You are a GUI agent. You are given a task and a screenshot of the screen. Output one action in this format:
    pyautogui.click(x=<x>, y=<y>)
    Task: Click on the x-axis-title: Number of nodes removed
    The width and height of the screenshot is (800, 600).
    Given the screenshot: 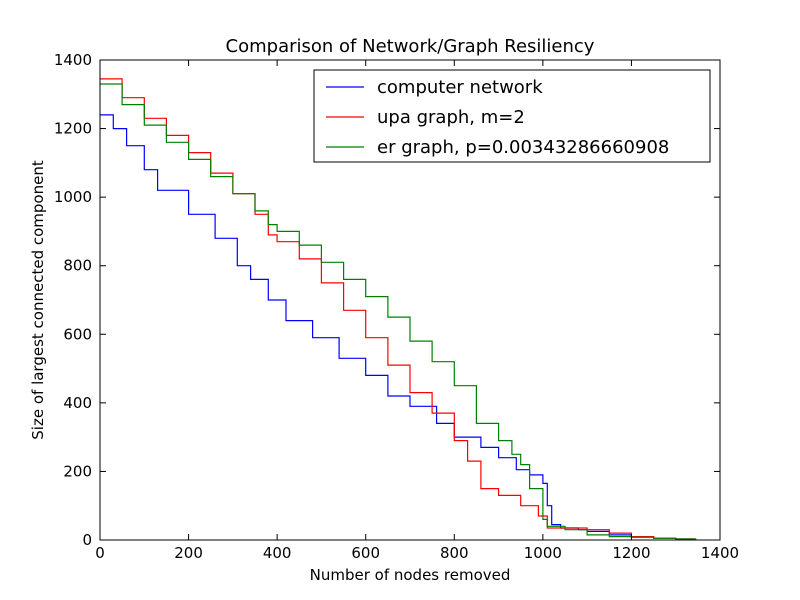 What is the action you would take?
    pyautogui.click(x=410, y=575)
    